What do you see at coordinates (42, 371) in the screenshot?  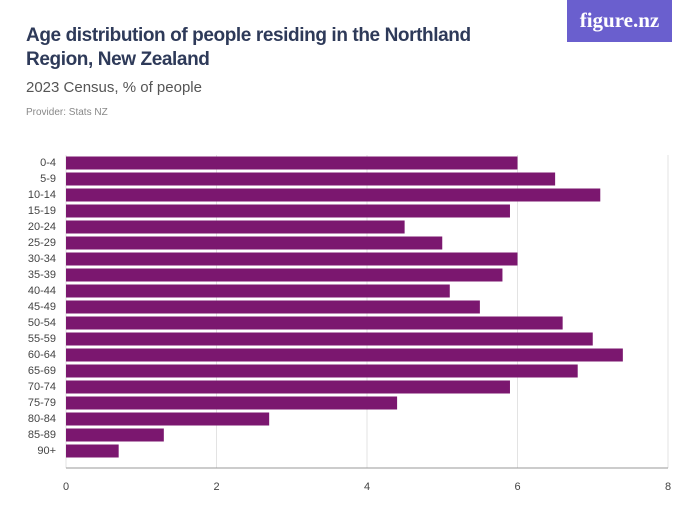 I see `y-tick-label: 65-69` at bounding box center [42, 371].